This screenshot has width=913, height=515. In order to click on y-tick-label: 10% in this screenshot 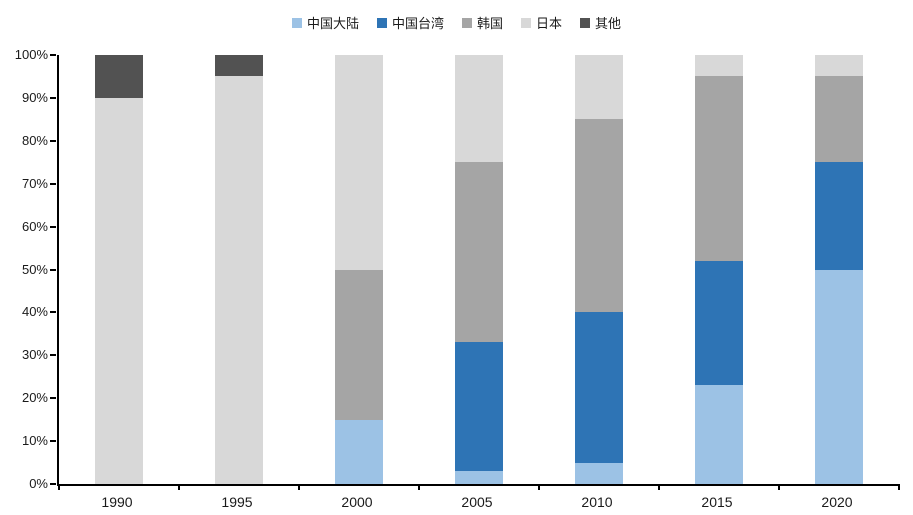, I will do `click(34, 441)`.